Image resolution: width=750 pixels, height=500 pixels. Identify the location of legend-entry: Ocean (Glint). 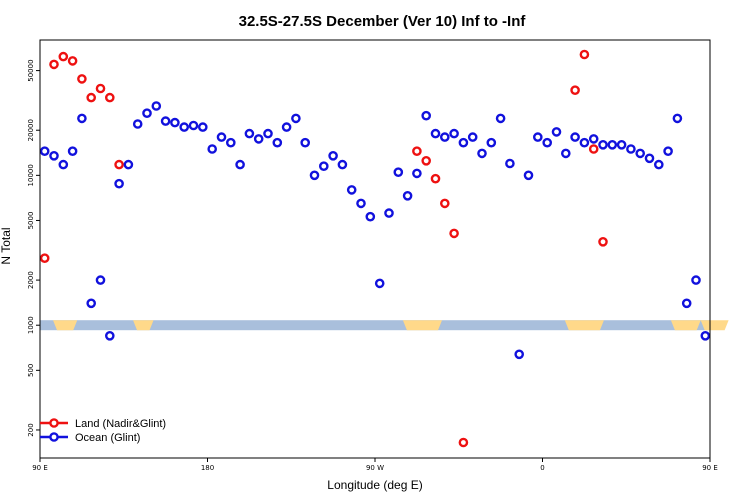
(90, 438).